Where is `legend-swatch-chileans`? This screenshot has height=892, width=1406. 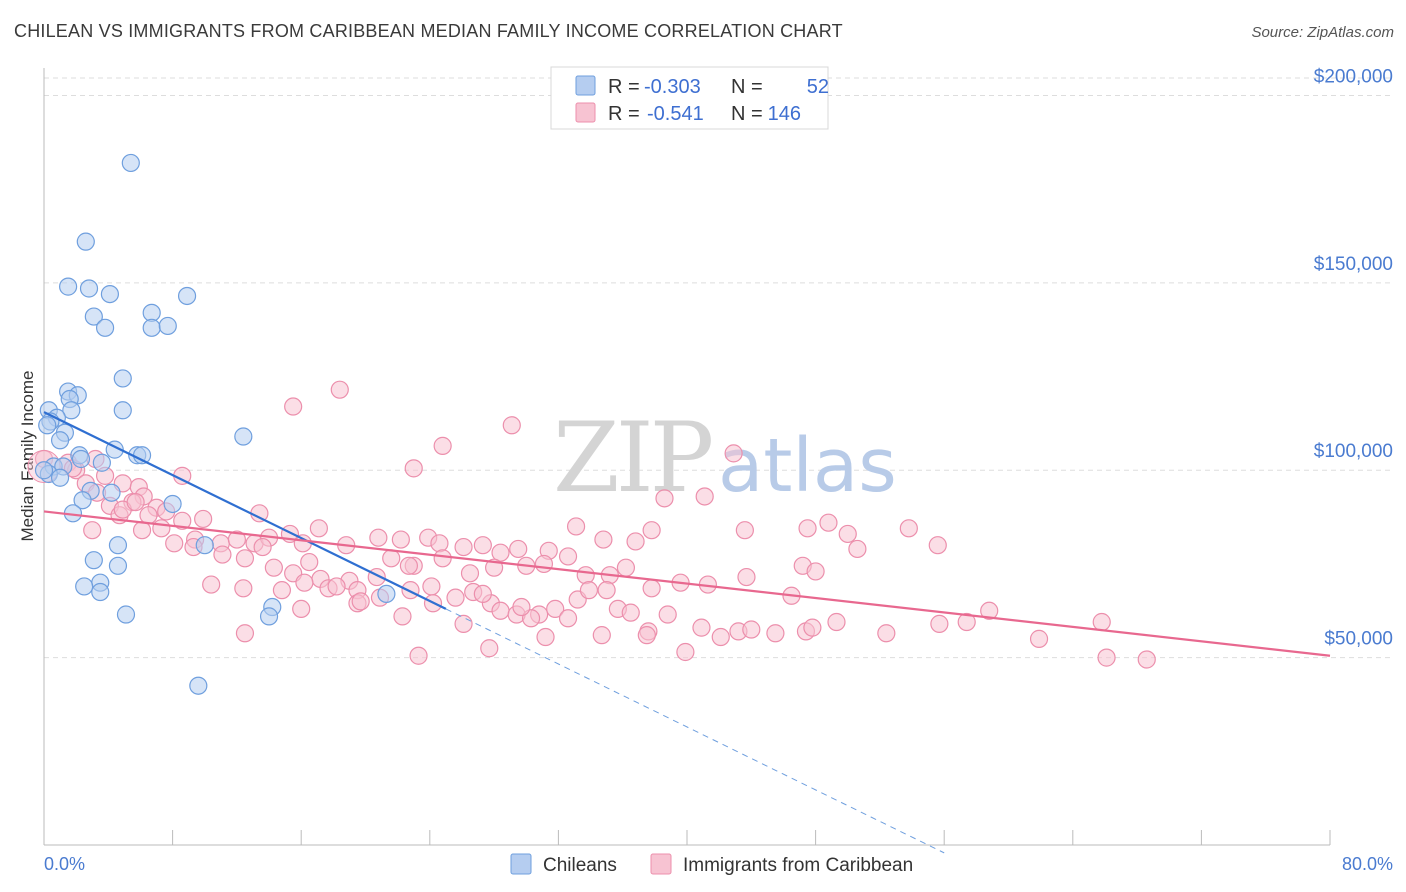 legend-swatch-chileans is located at coordinates (585, 85).